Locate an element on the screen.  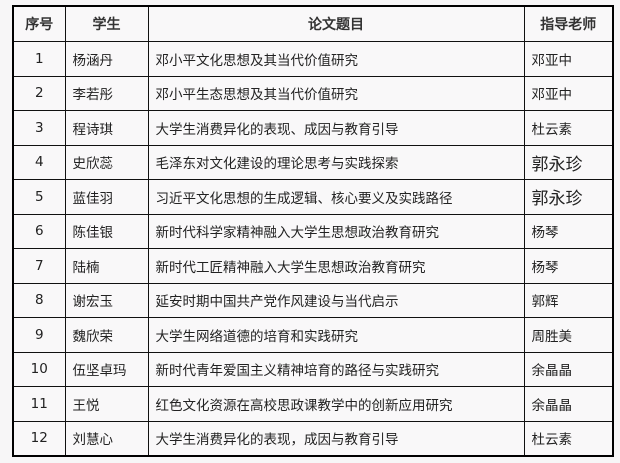
number-cell: 9 is located at coordinates (39, 335).